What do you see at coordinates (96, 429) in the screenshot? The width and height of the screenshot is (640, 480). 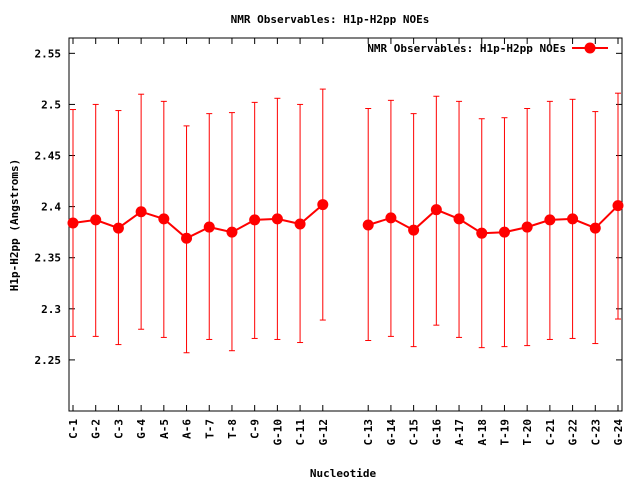 I see `x-tick-label: G-2` at bounding box center [96, 429].